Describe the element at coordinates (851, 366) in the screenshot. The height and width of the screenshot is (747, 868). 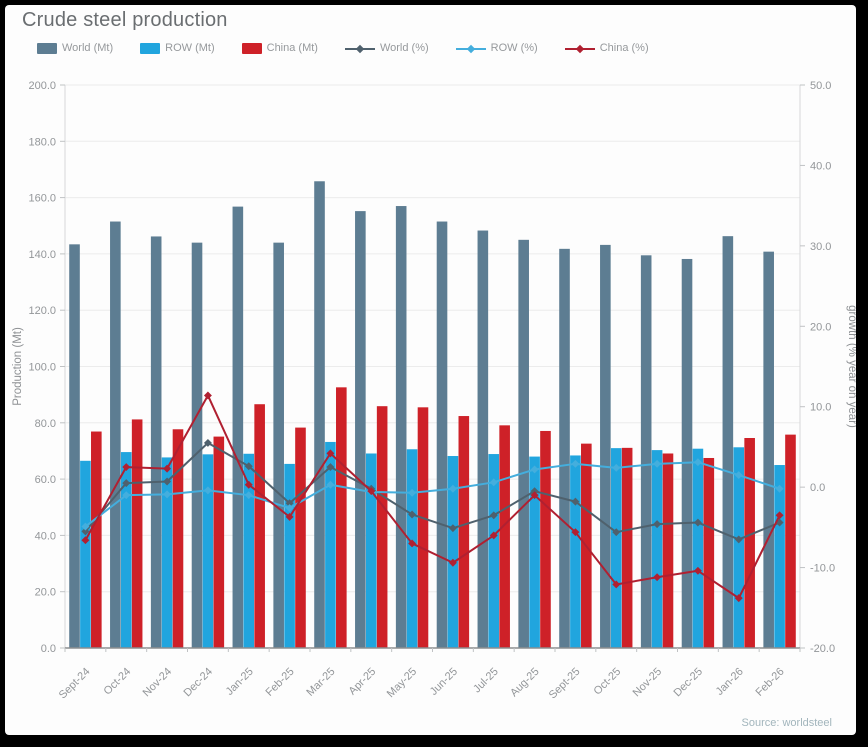
I see `right-axis-title: growth (% year on year)` at that location.